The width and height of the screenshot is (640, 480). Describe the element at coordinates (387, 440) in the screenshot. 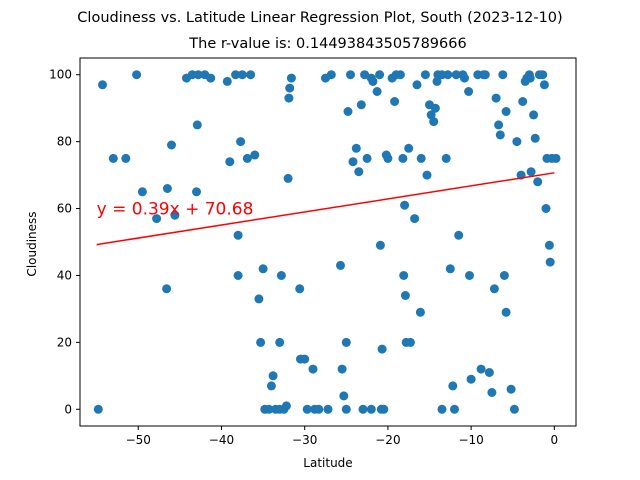

I see `x-tick-label: −20` at that location.